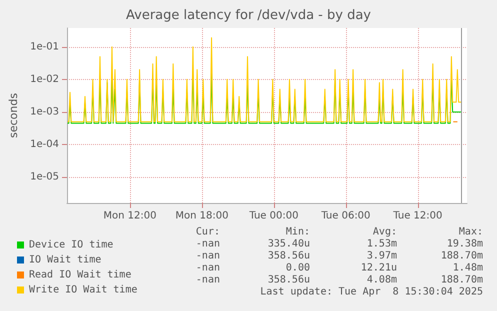 The image size is (497, 311). What do you see at coordinates (44, 144) in the screenshot?
I see `y-tick-label: 1e-04` at bounding box center [44, 144].